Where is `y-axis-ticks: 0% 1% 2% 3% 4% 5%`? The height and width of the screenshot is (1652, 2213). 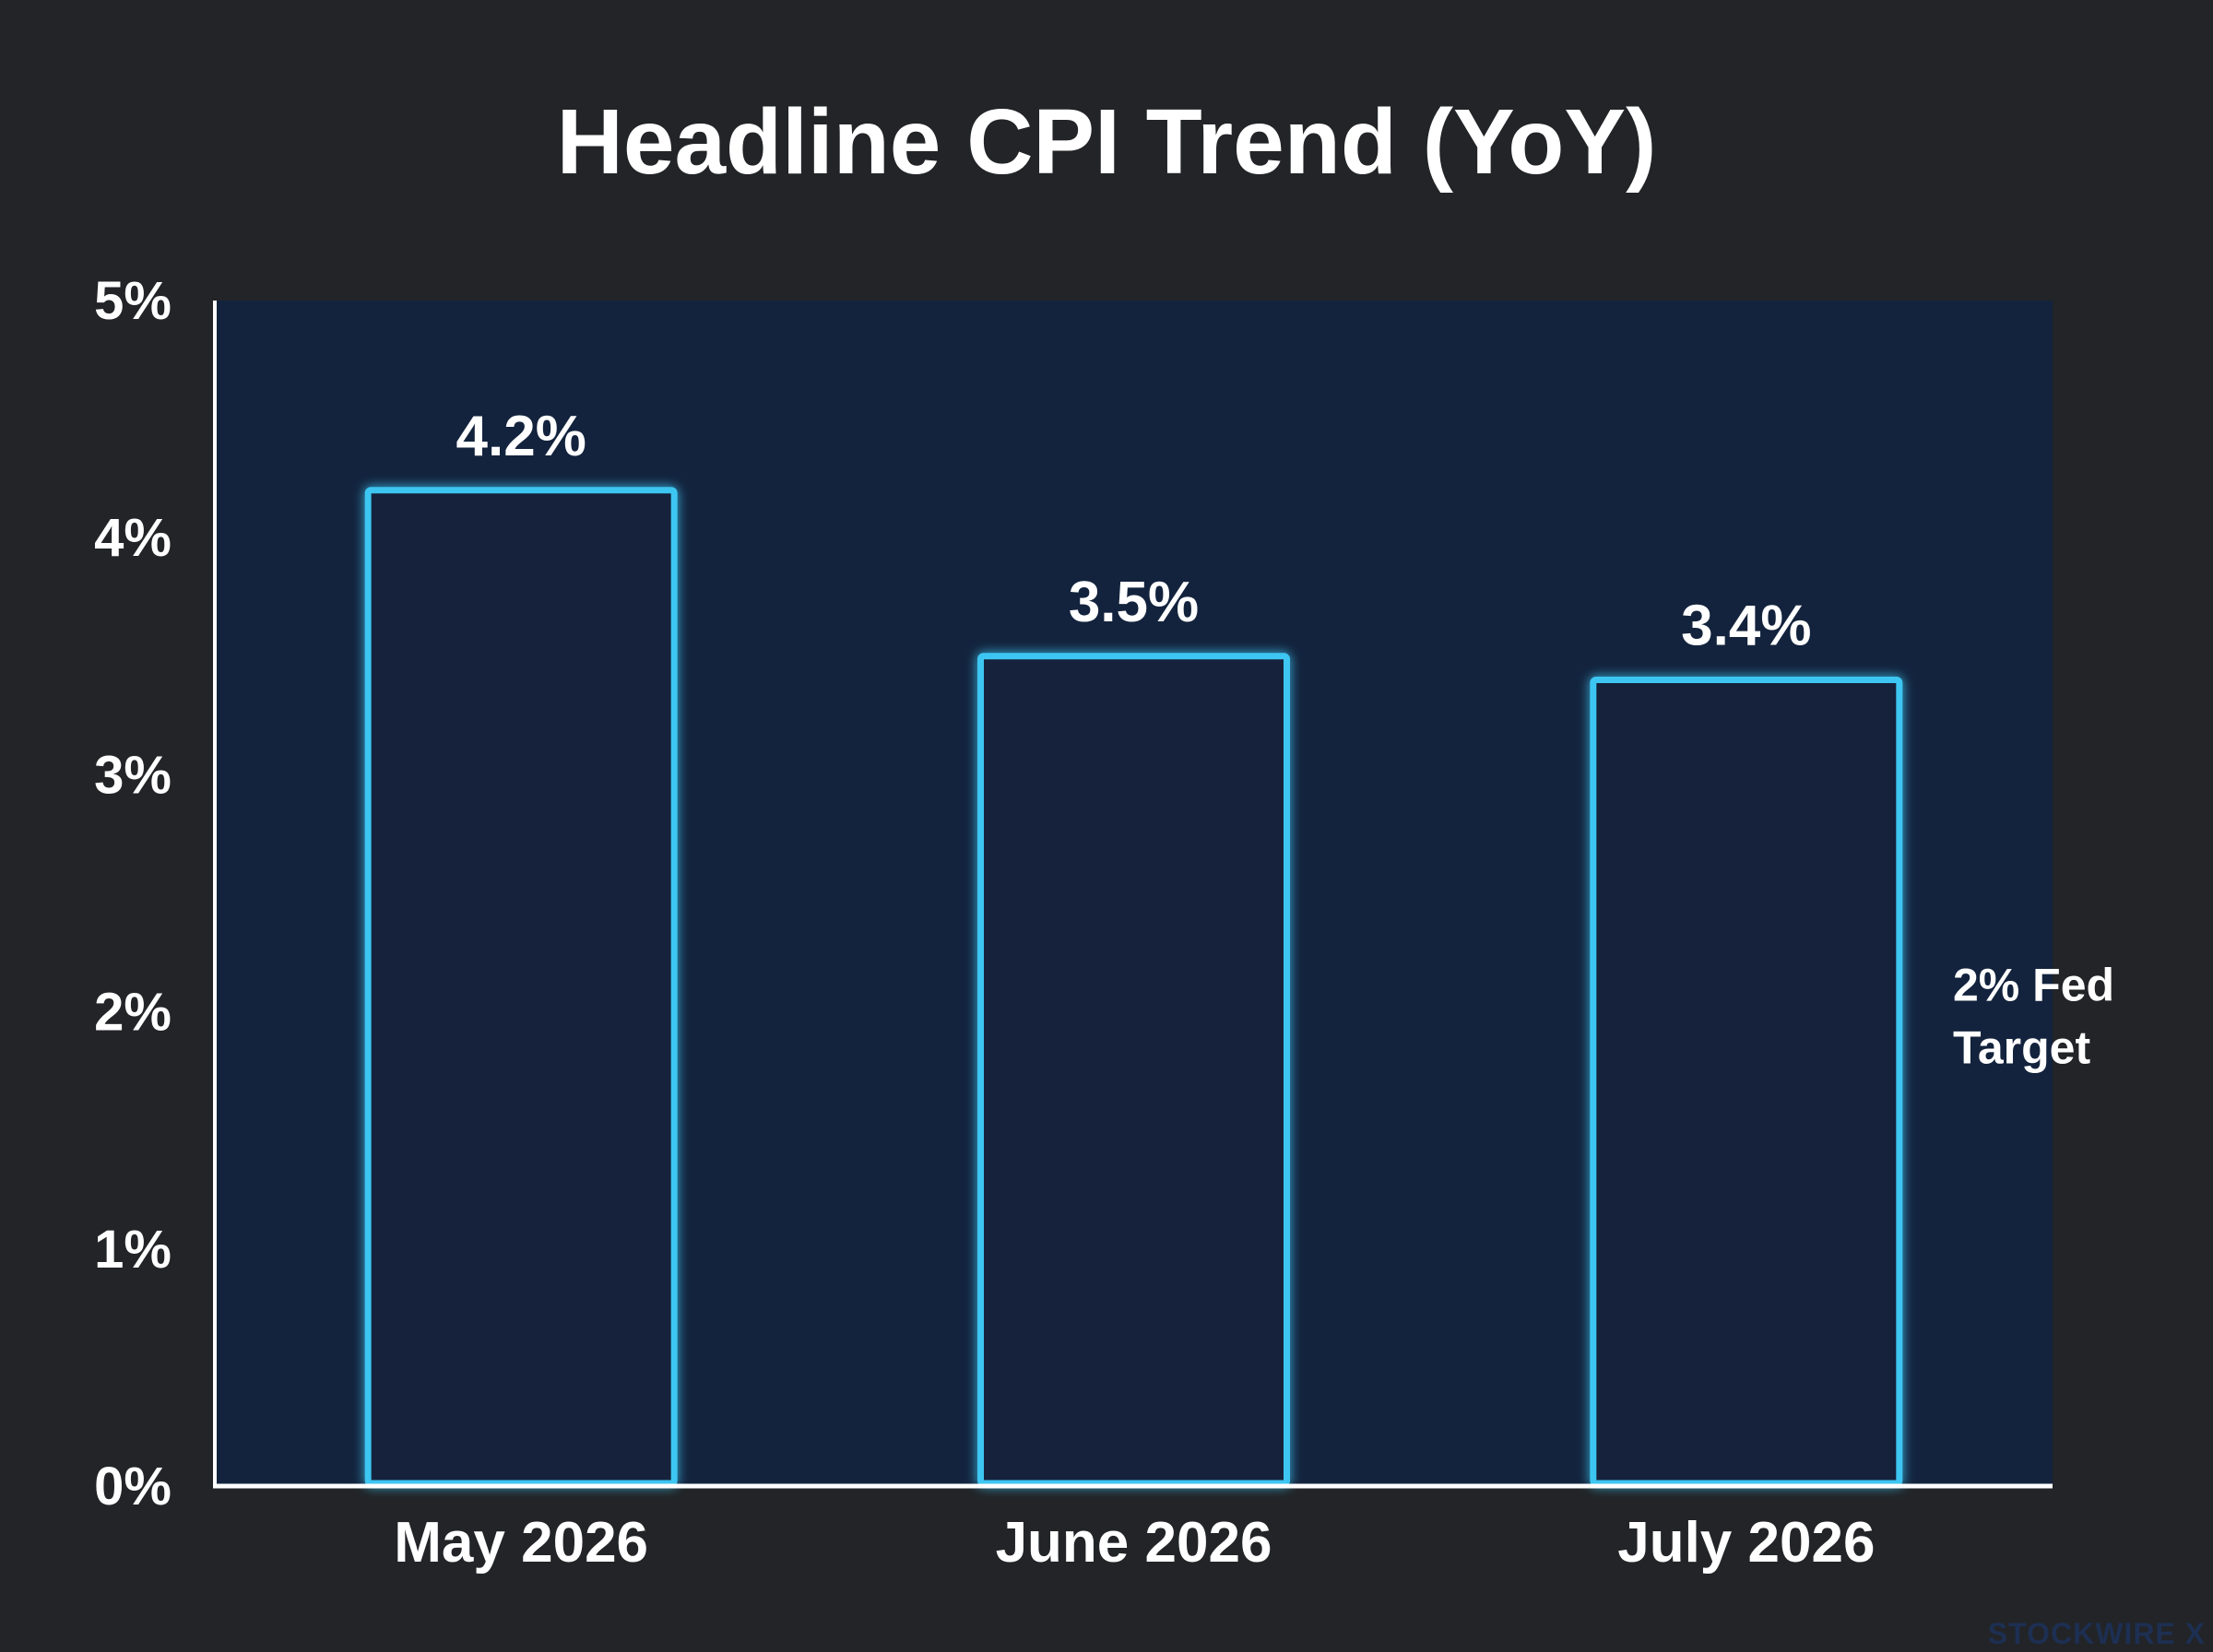 y-axis-ticks: 0% 1% 2% 3% 4% 5% is located at coordinates (133, 893).